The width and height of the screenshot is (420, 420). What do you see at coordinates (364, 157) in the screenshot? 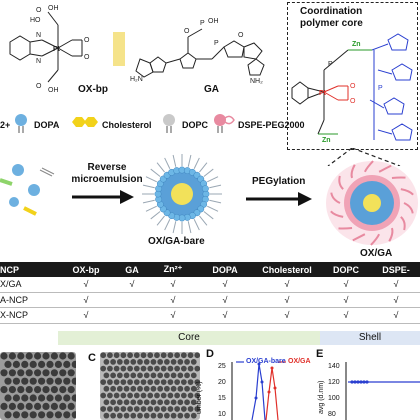
I see `zoom-dashed-lines` at bounding box center [364, 157].